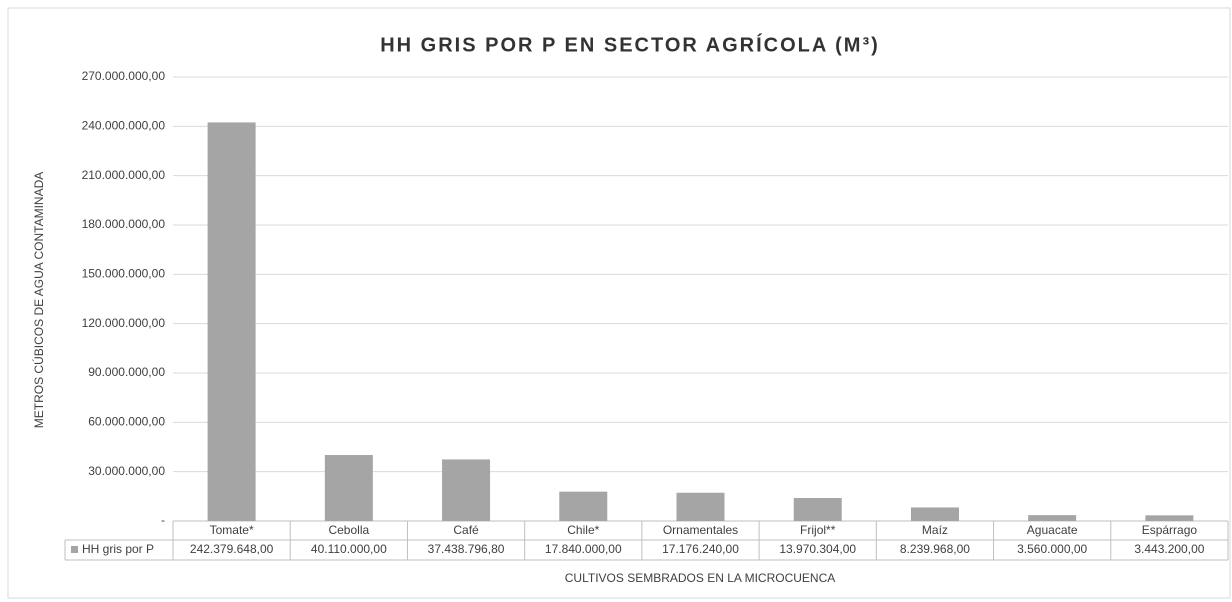 Image resolution: width=1232 pixels, height=602 pixels. I want to click on x-axis-label: CULTIVOS SEMBRADOS EN LA MICROCUENCA, so click(700, 578).